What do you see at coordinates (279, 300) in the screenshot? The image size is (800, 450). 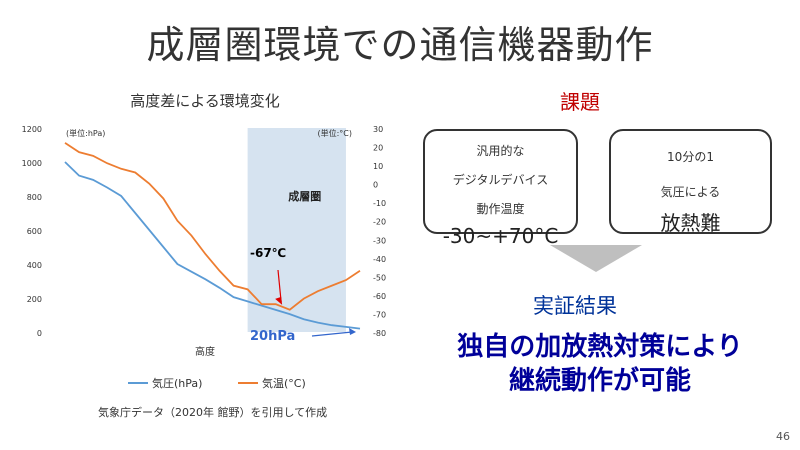 I see `min-temp-arrowhead` at bounding box center [279, 300].